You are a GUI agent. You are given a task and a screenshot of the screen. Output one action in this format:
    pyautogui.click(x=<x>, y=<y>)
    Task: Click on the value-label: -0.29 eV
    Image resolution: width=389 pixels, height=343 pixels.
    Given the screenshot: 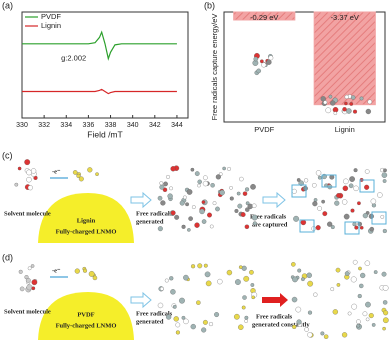 What is the action you would take?
    pyautogui.click(x=264, y=17)
    